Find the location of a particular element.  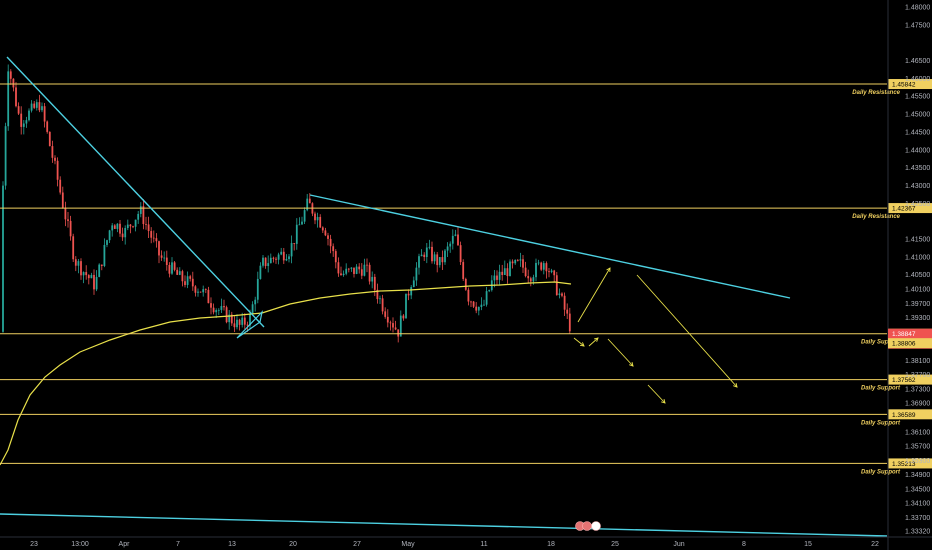

price-tick-label: 1.41500 is located at coordinates (917, 240).